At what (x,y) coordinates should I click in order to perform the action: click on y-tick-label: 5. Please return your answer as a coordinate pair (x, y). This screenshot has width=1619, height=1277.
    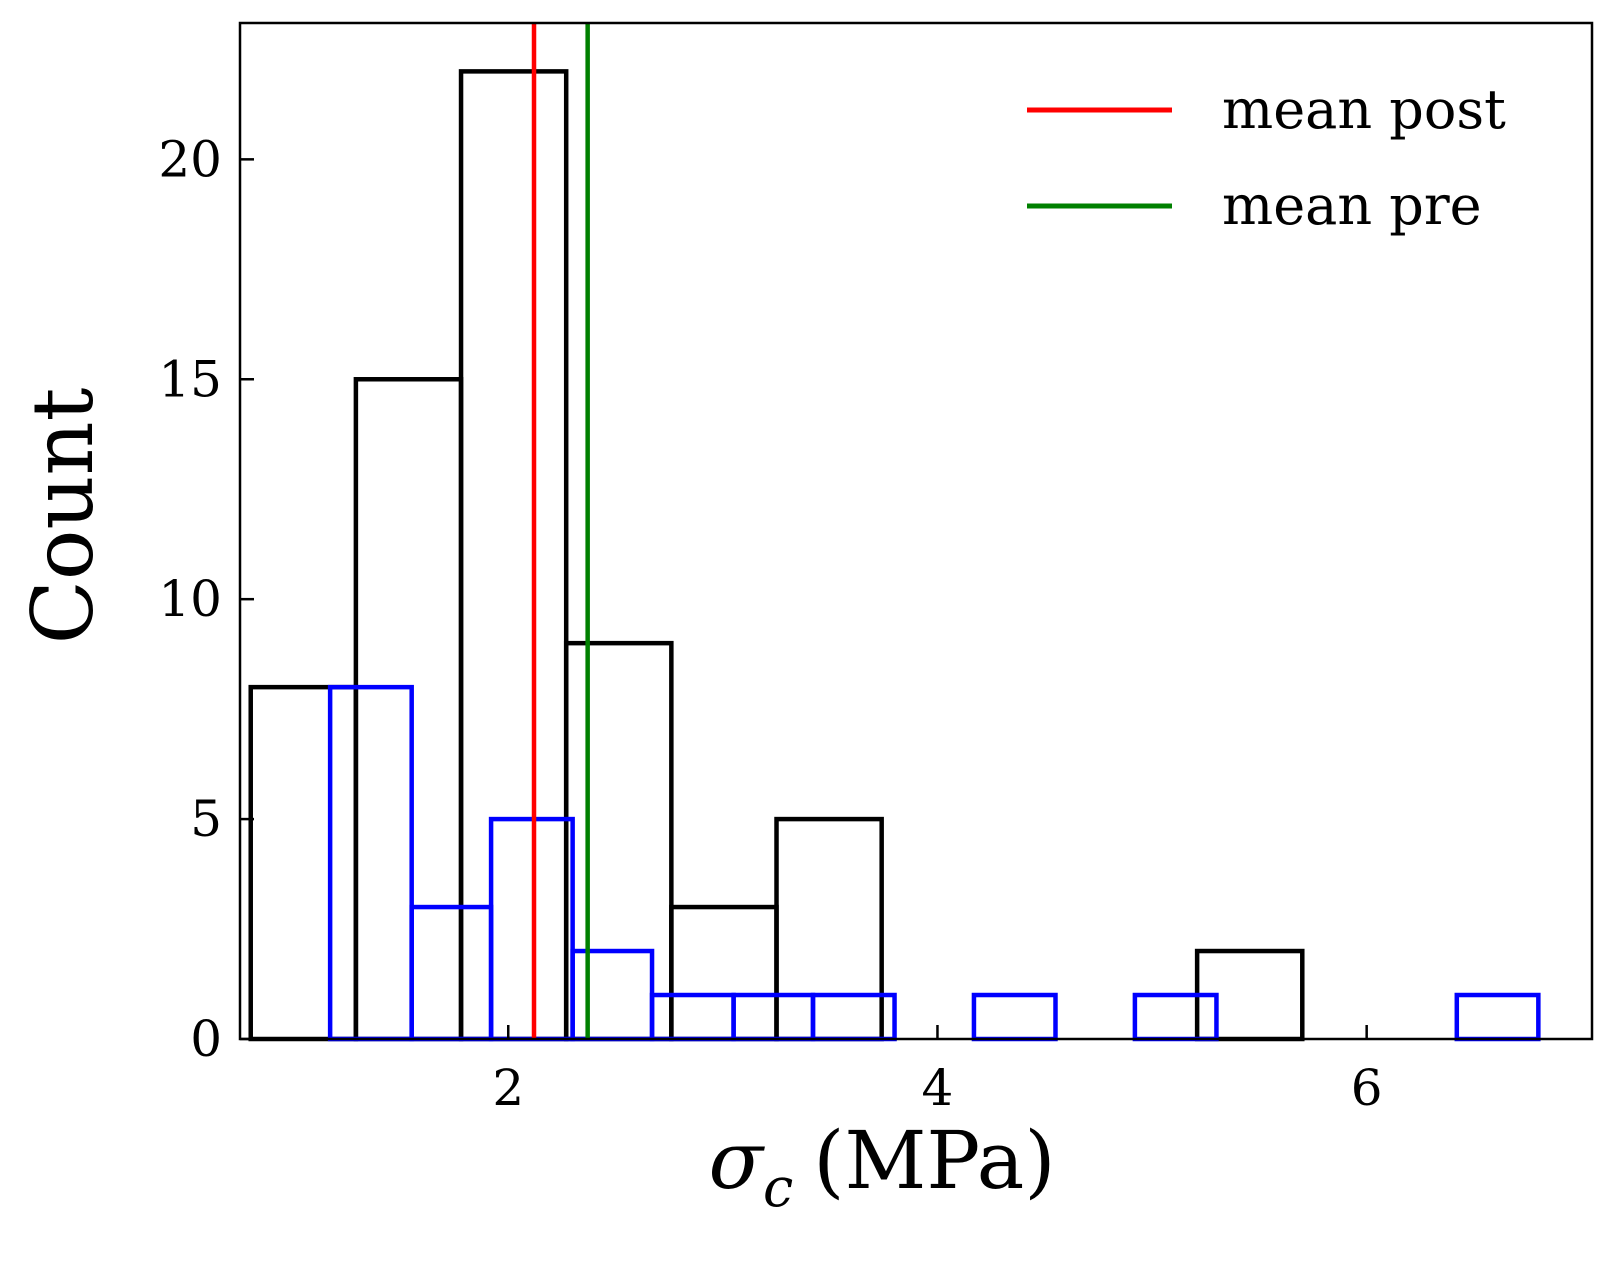
    Looking at the image, I should click on (206, 819).